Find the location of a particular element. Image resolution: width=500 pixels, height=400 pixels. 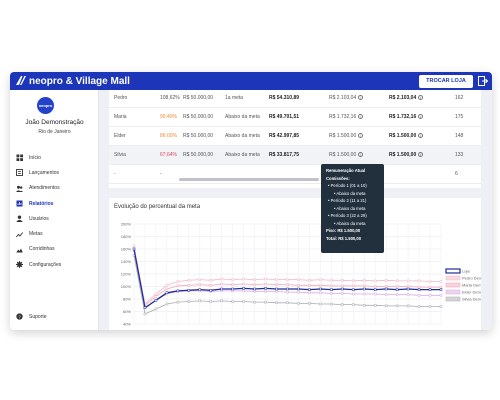

cell-text: 99,40% is located at coordinates (168, 117).